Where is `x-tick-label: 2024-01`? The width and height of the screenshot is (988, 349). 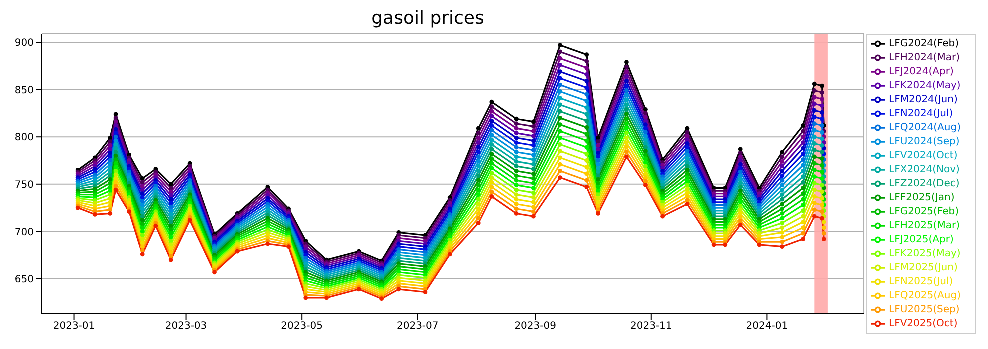 x-tick-label: 2024-01 is located at coordinates (767, 326).